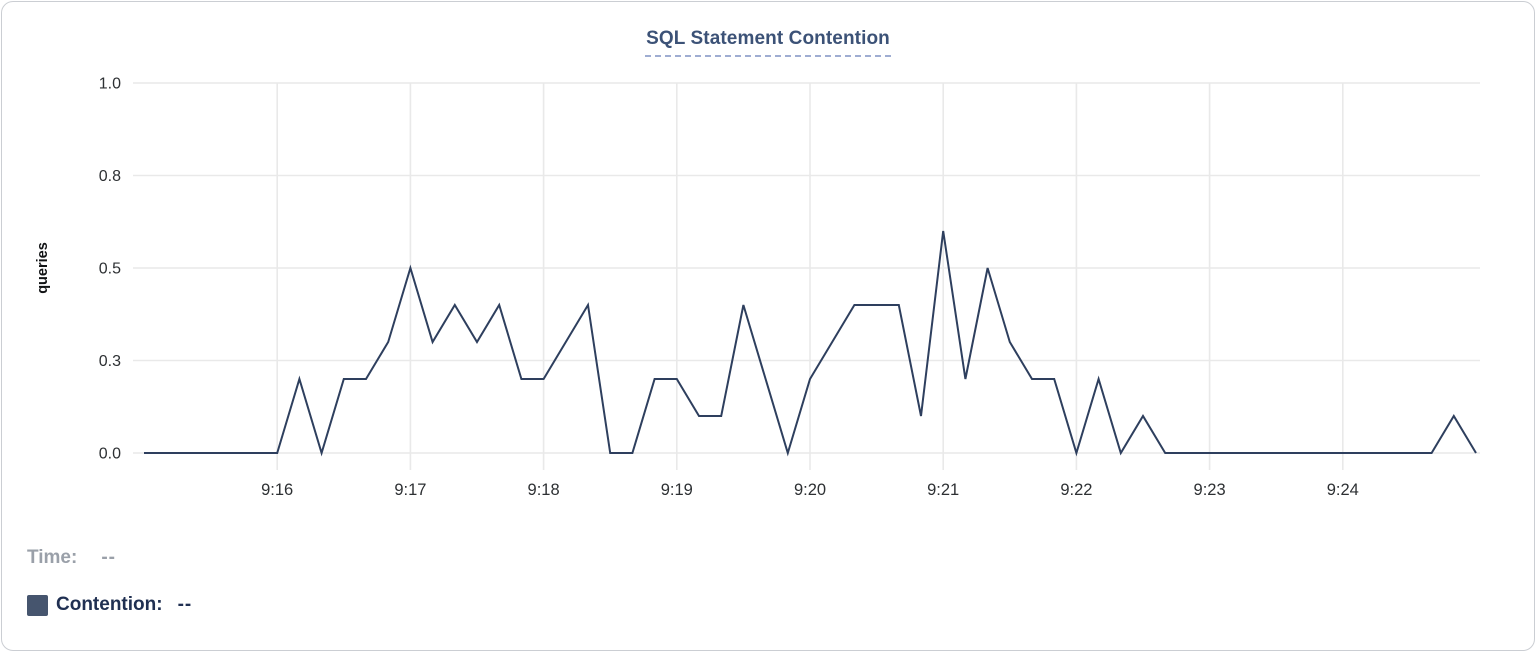 This screenshot has width=1536, height=652. I want to click on legend-contention-row: Contention: --, so click(109, 605).